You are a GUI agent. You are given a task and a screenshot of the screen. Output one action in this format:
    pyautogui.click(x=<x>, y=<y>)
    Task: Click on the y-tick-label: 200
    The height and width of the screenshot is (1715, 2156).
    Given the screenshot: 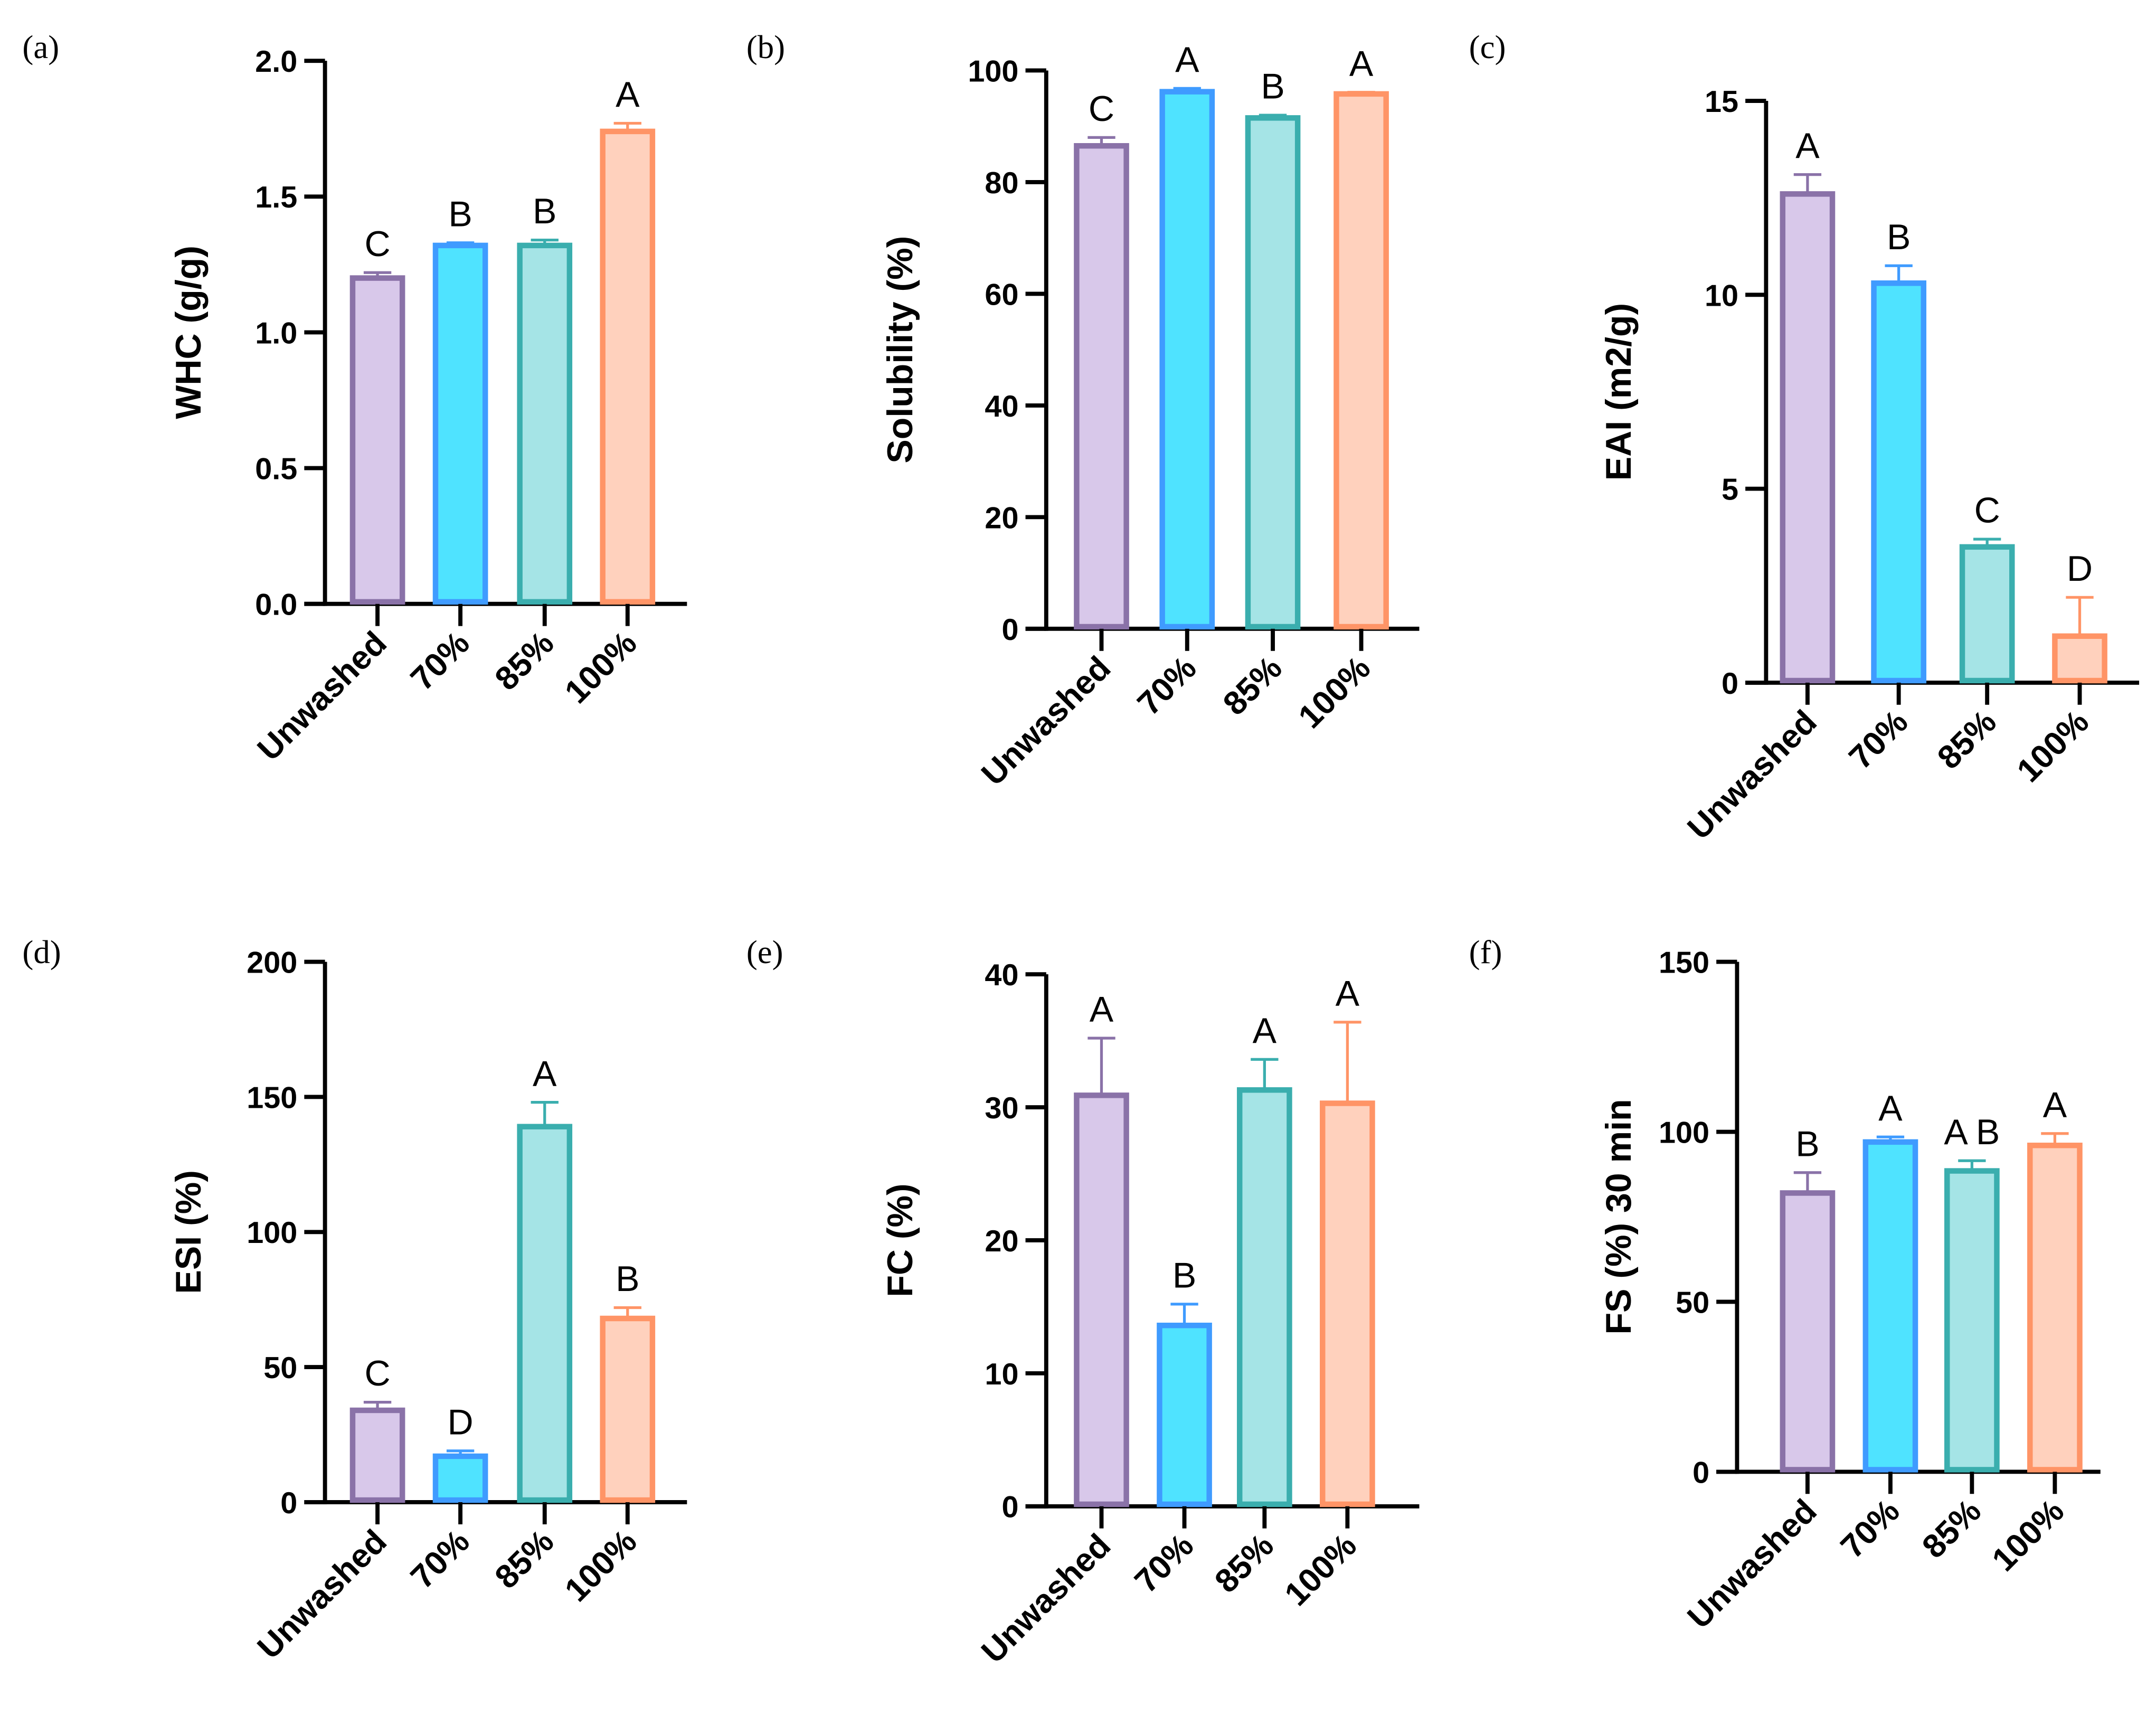 What is the action you would take?
    pyautogui.click(x=272, y=963)
    